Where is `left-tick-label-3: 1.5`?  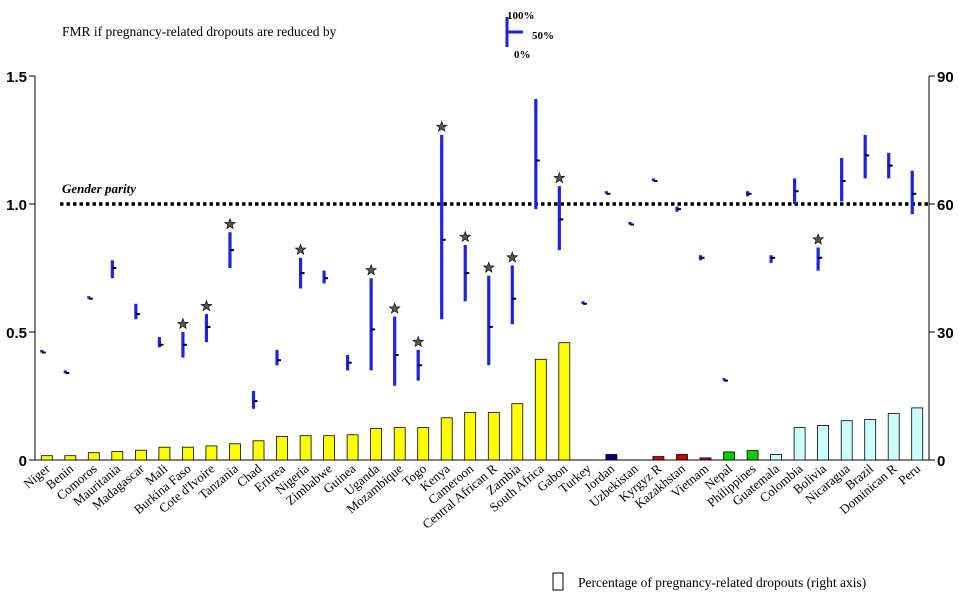 left-tick-label-3: 1.5 is located at coordinates (16, 77).